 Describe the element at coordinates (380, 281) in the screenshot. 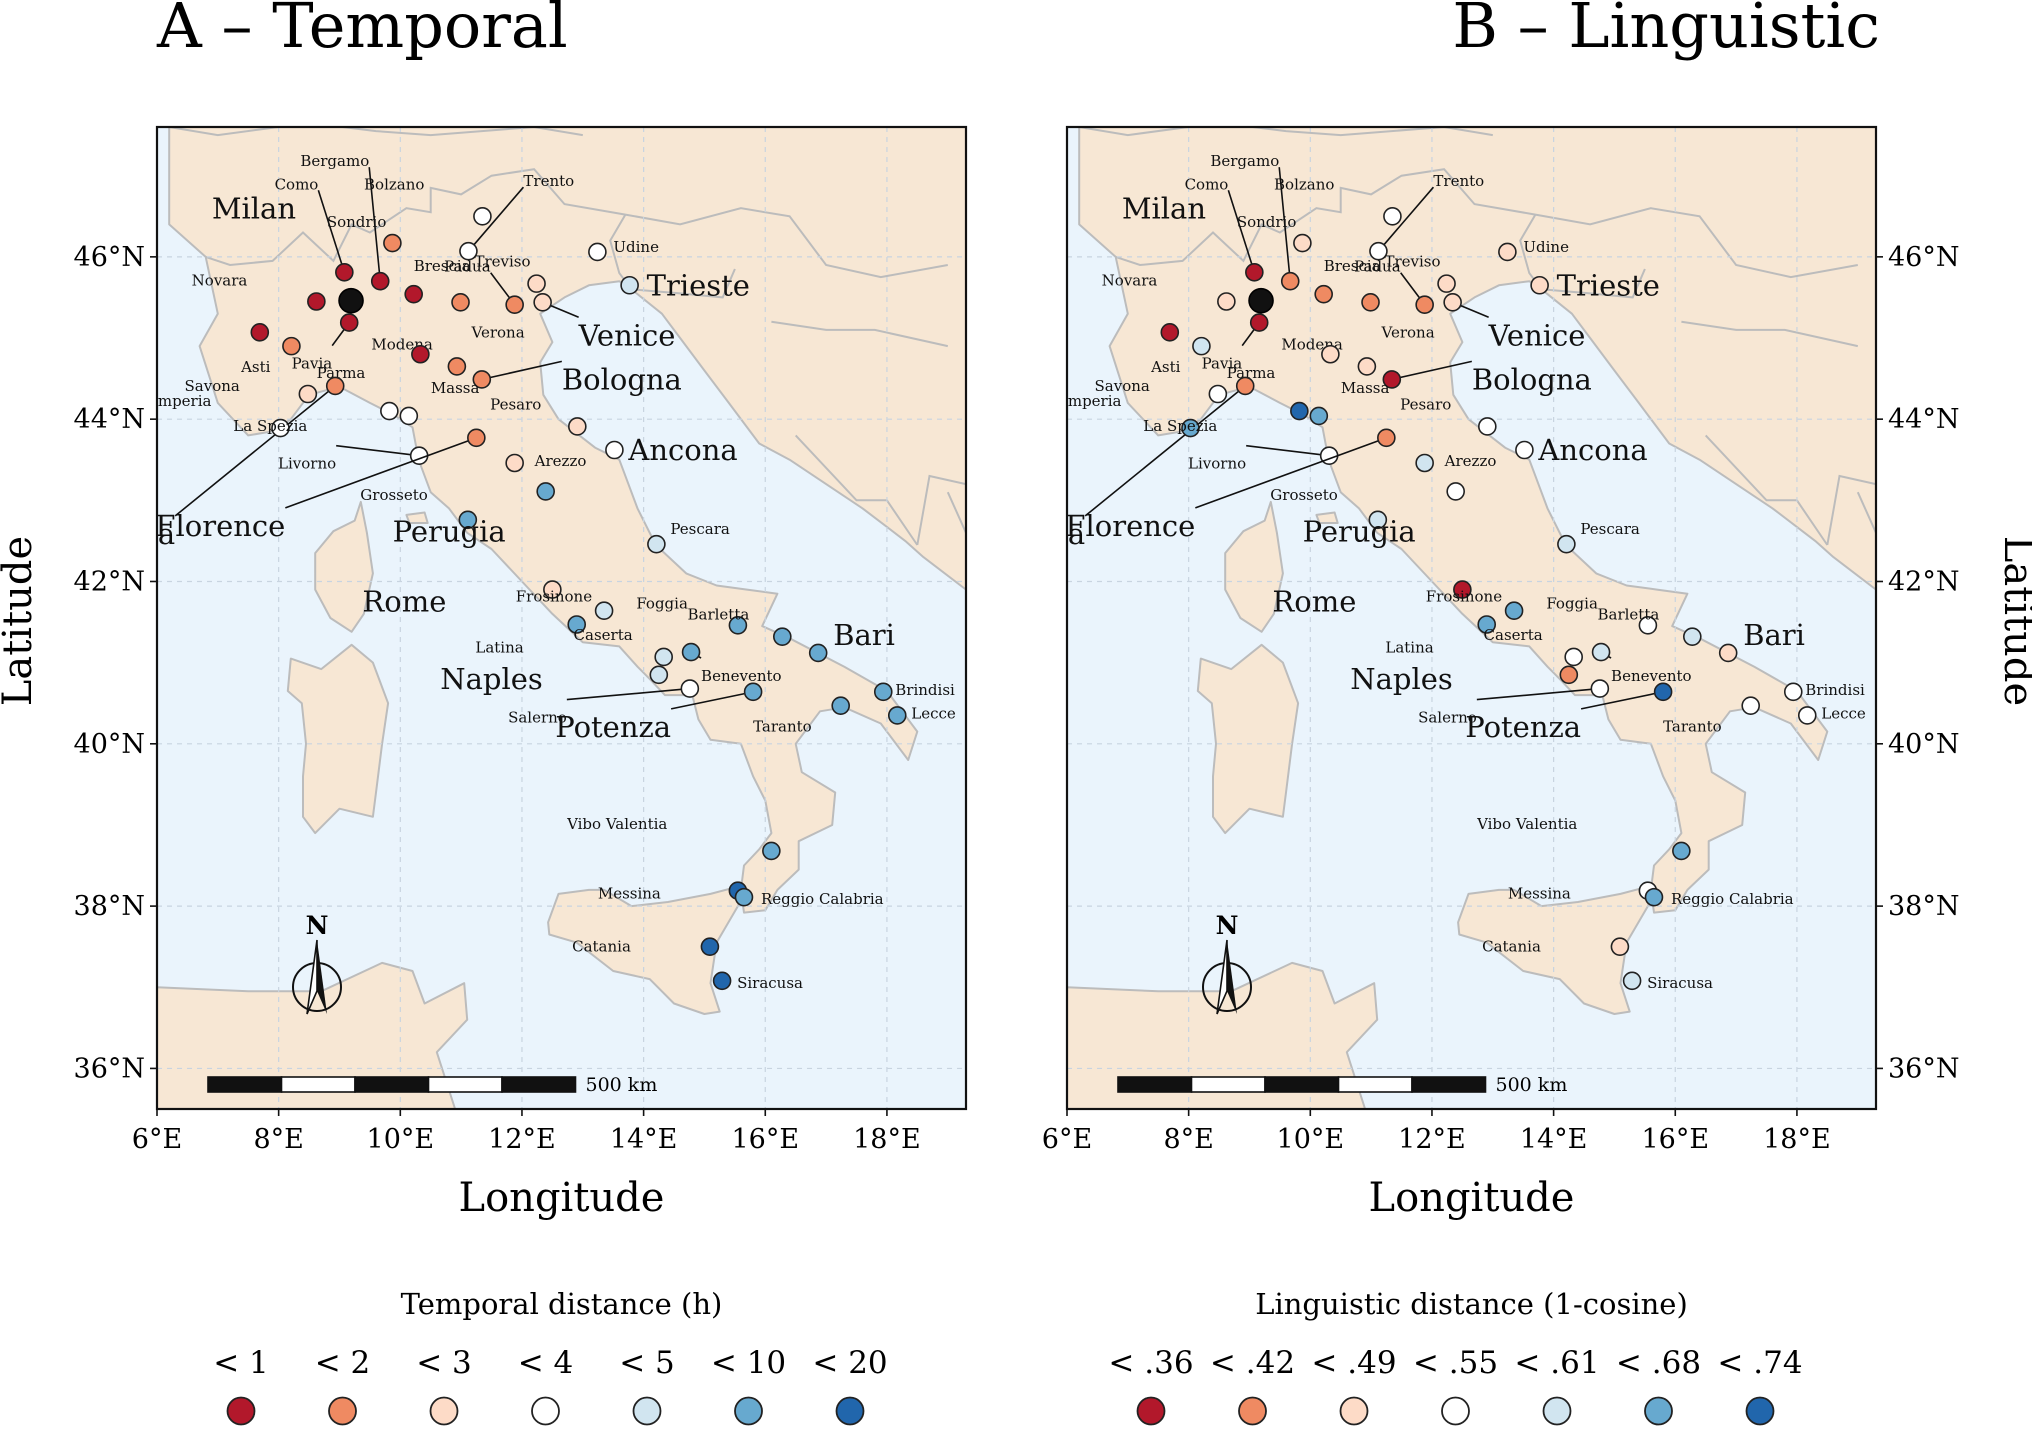

I see `city-marker-bergamo` at that location.